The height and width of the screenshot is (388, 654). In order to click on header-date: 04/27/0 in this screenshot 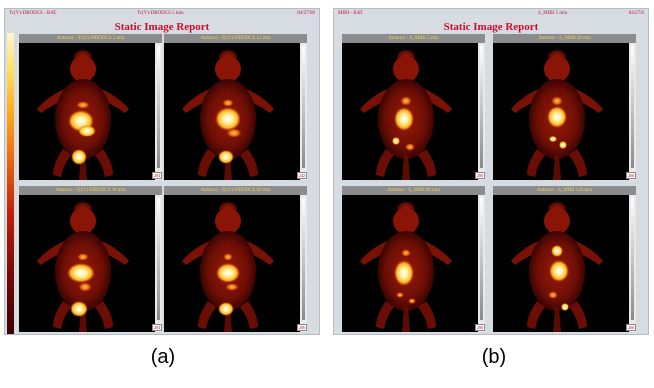, I will do `click(636, 13)`.